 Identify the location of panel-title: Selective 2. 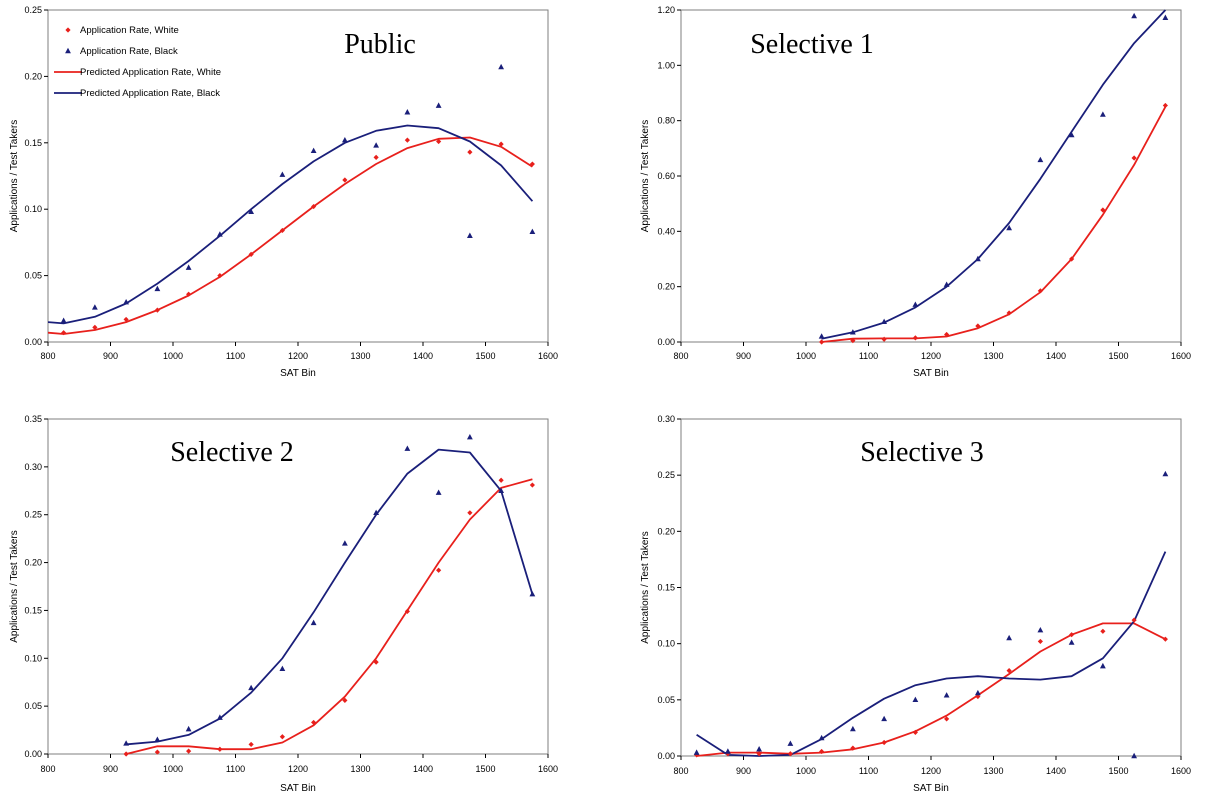
(232, 452).